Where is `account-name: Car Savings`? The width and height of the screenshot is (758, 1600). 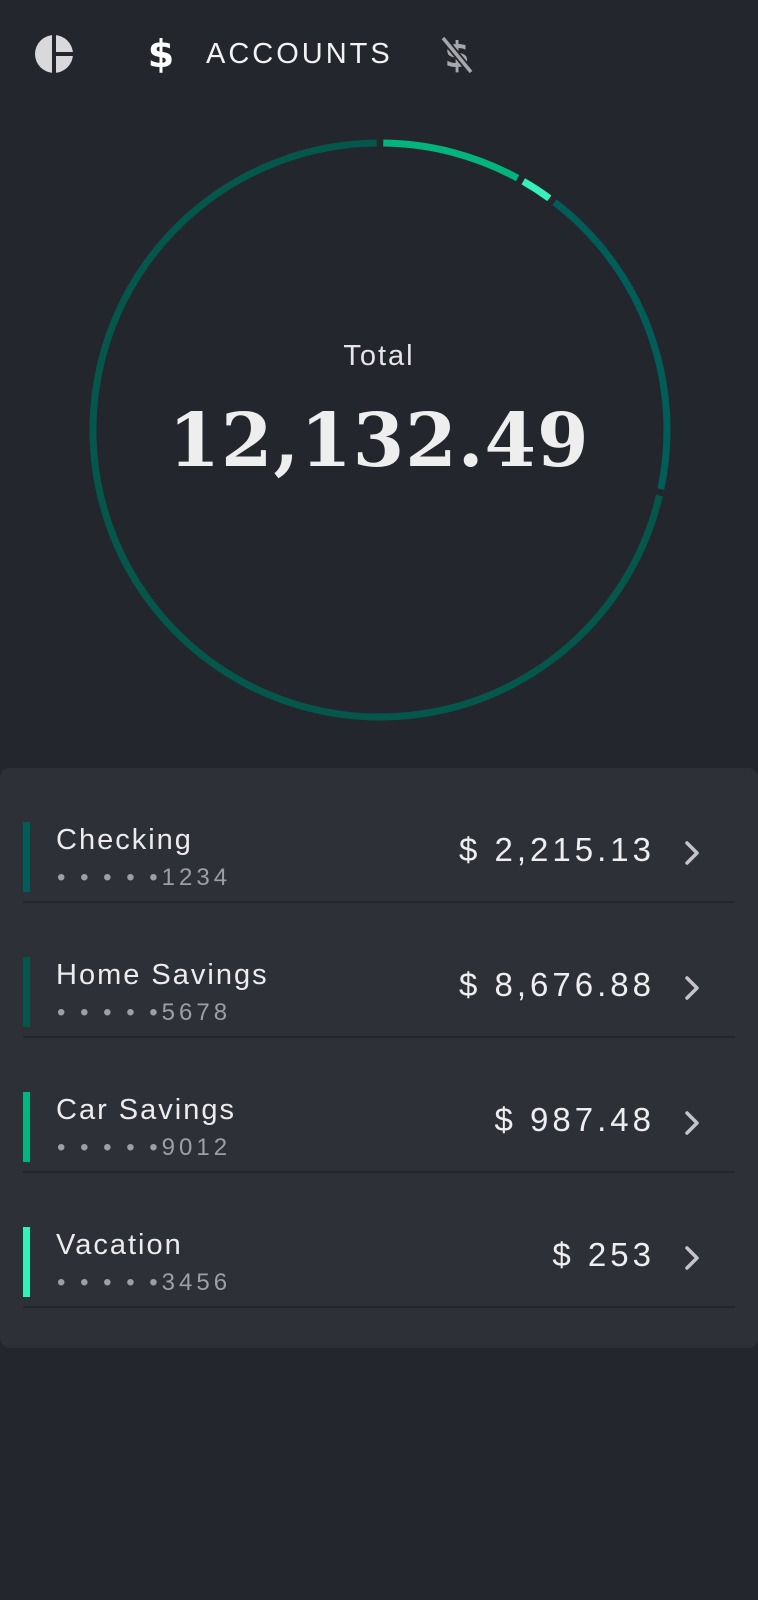
account-name: Car Savings is located at coordinates (146, 1110).